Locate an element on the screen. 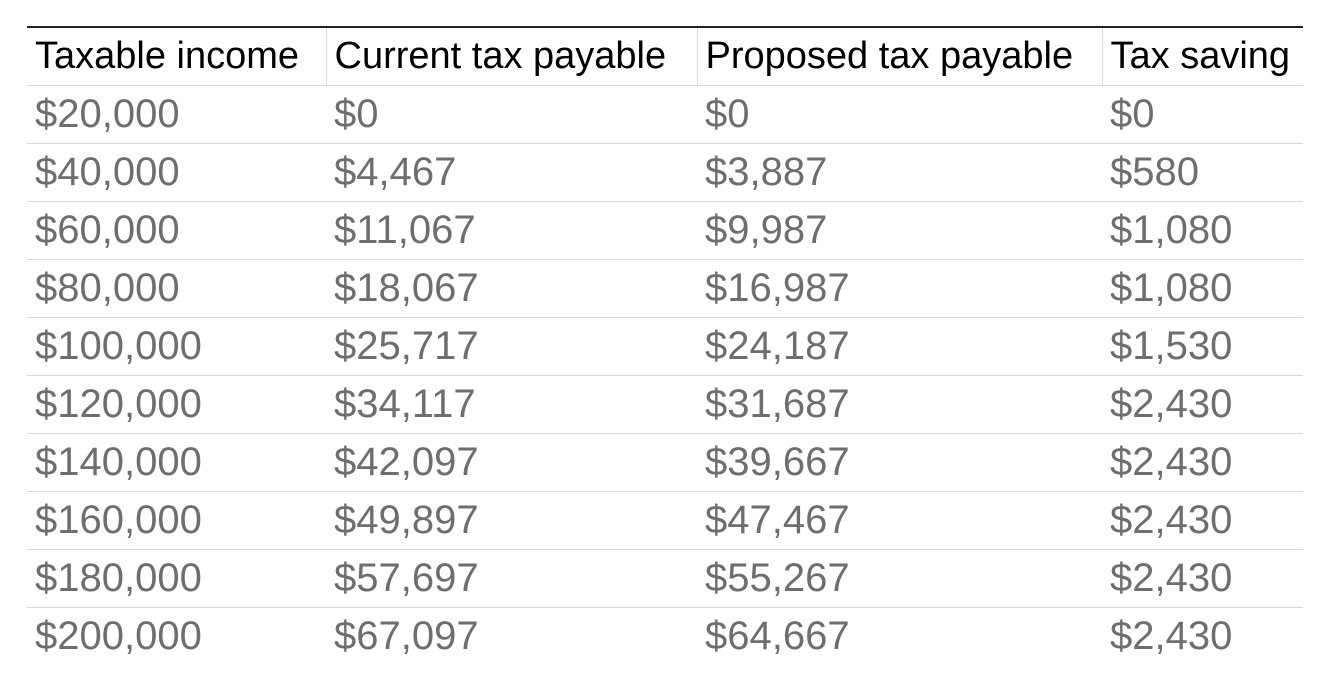  cell-tax-saving: $580 is located at coordinates (1202, 172).